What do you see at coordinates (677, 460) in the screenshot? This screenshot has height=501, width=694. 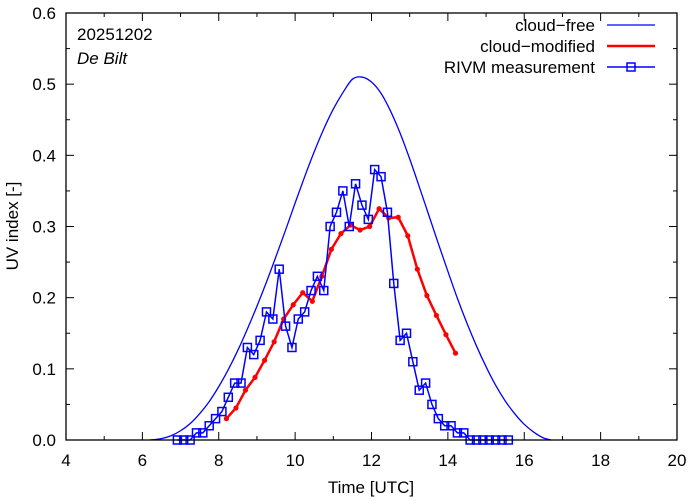 I see `x-tick-label: 20` at bounding box center [677, 460].